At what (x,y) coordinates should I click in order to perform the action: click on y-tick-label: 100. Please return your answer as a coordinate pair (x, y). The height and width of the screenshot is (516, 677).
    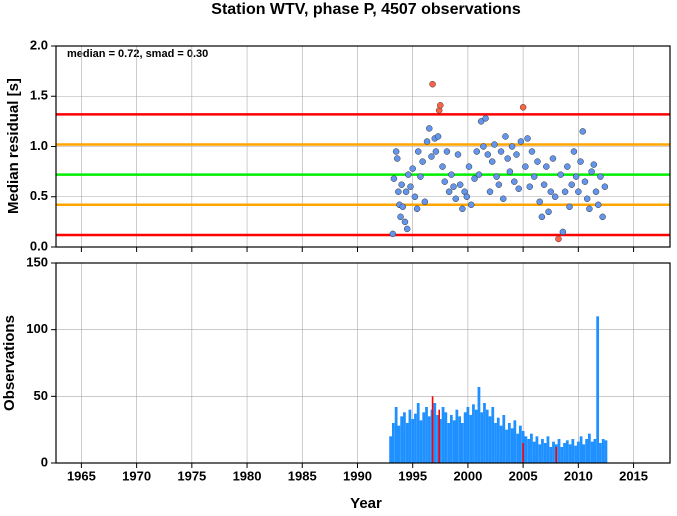
    Looking at the image, I should click on (37, 328).